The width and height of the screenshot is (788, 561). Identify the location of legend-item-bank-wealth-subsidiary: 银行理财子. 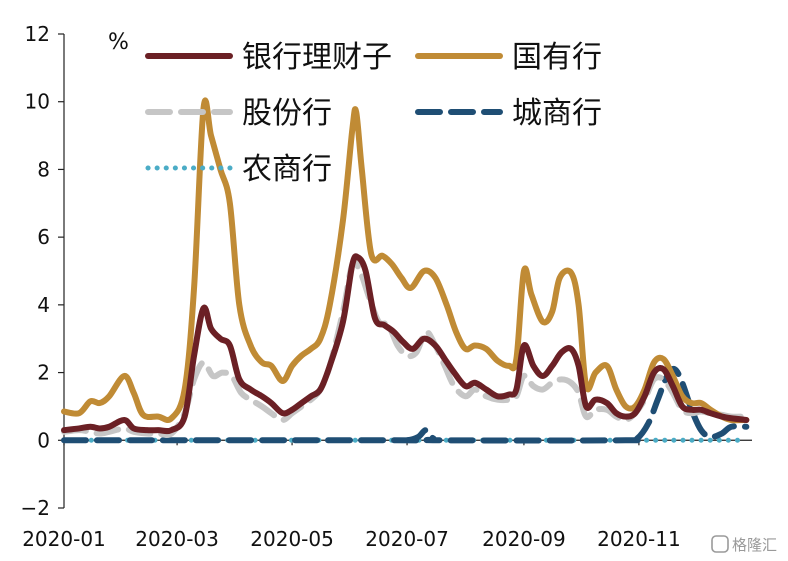
(268, 57).